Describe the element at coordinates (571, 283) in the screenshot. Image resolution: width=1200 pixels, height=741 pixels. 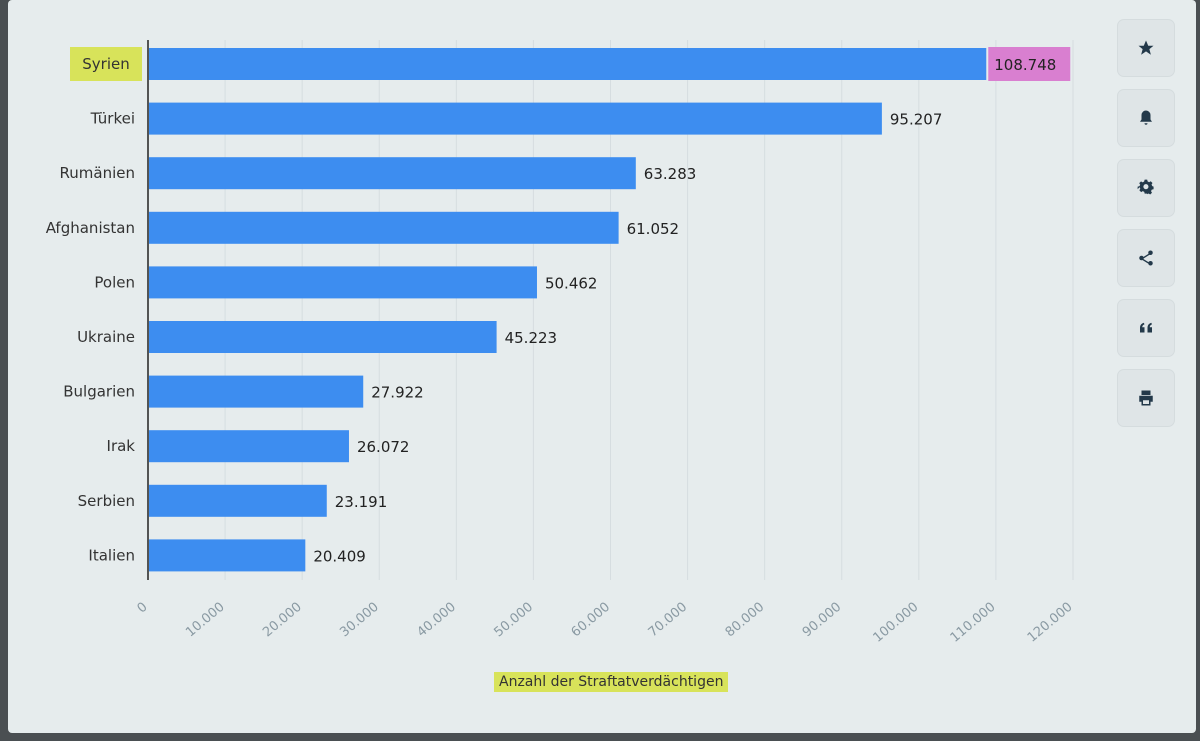
I see `value-label: 50.462` at that location.